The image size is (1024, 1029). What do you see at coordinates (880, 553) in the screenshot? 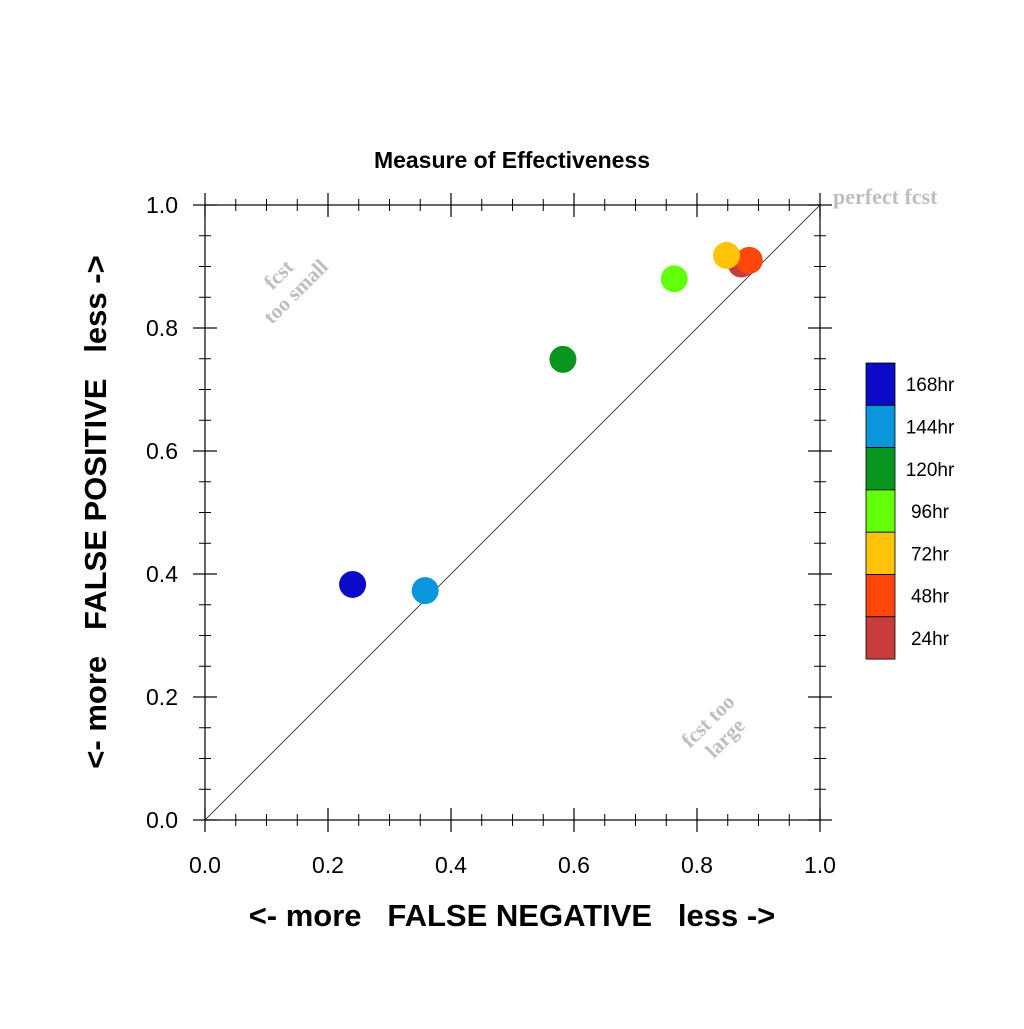
I see `legend-swatch-72hr` at bounding box center [880, 553].